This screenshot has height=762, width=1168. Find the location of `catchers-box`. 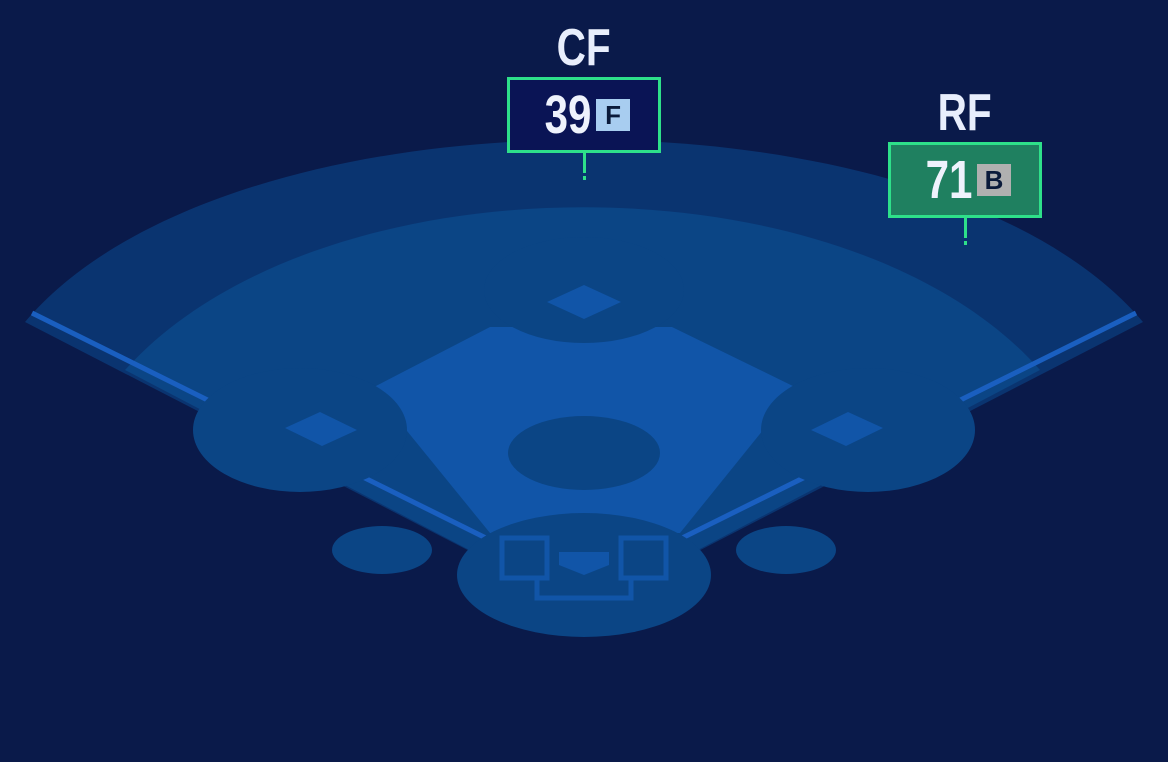

catchers-box is located at coordinates (584, 589).